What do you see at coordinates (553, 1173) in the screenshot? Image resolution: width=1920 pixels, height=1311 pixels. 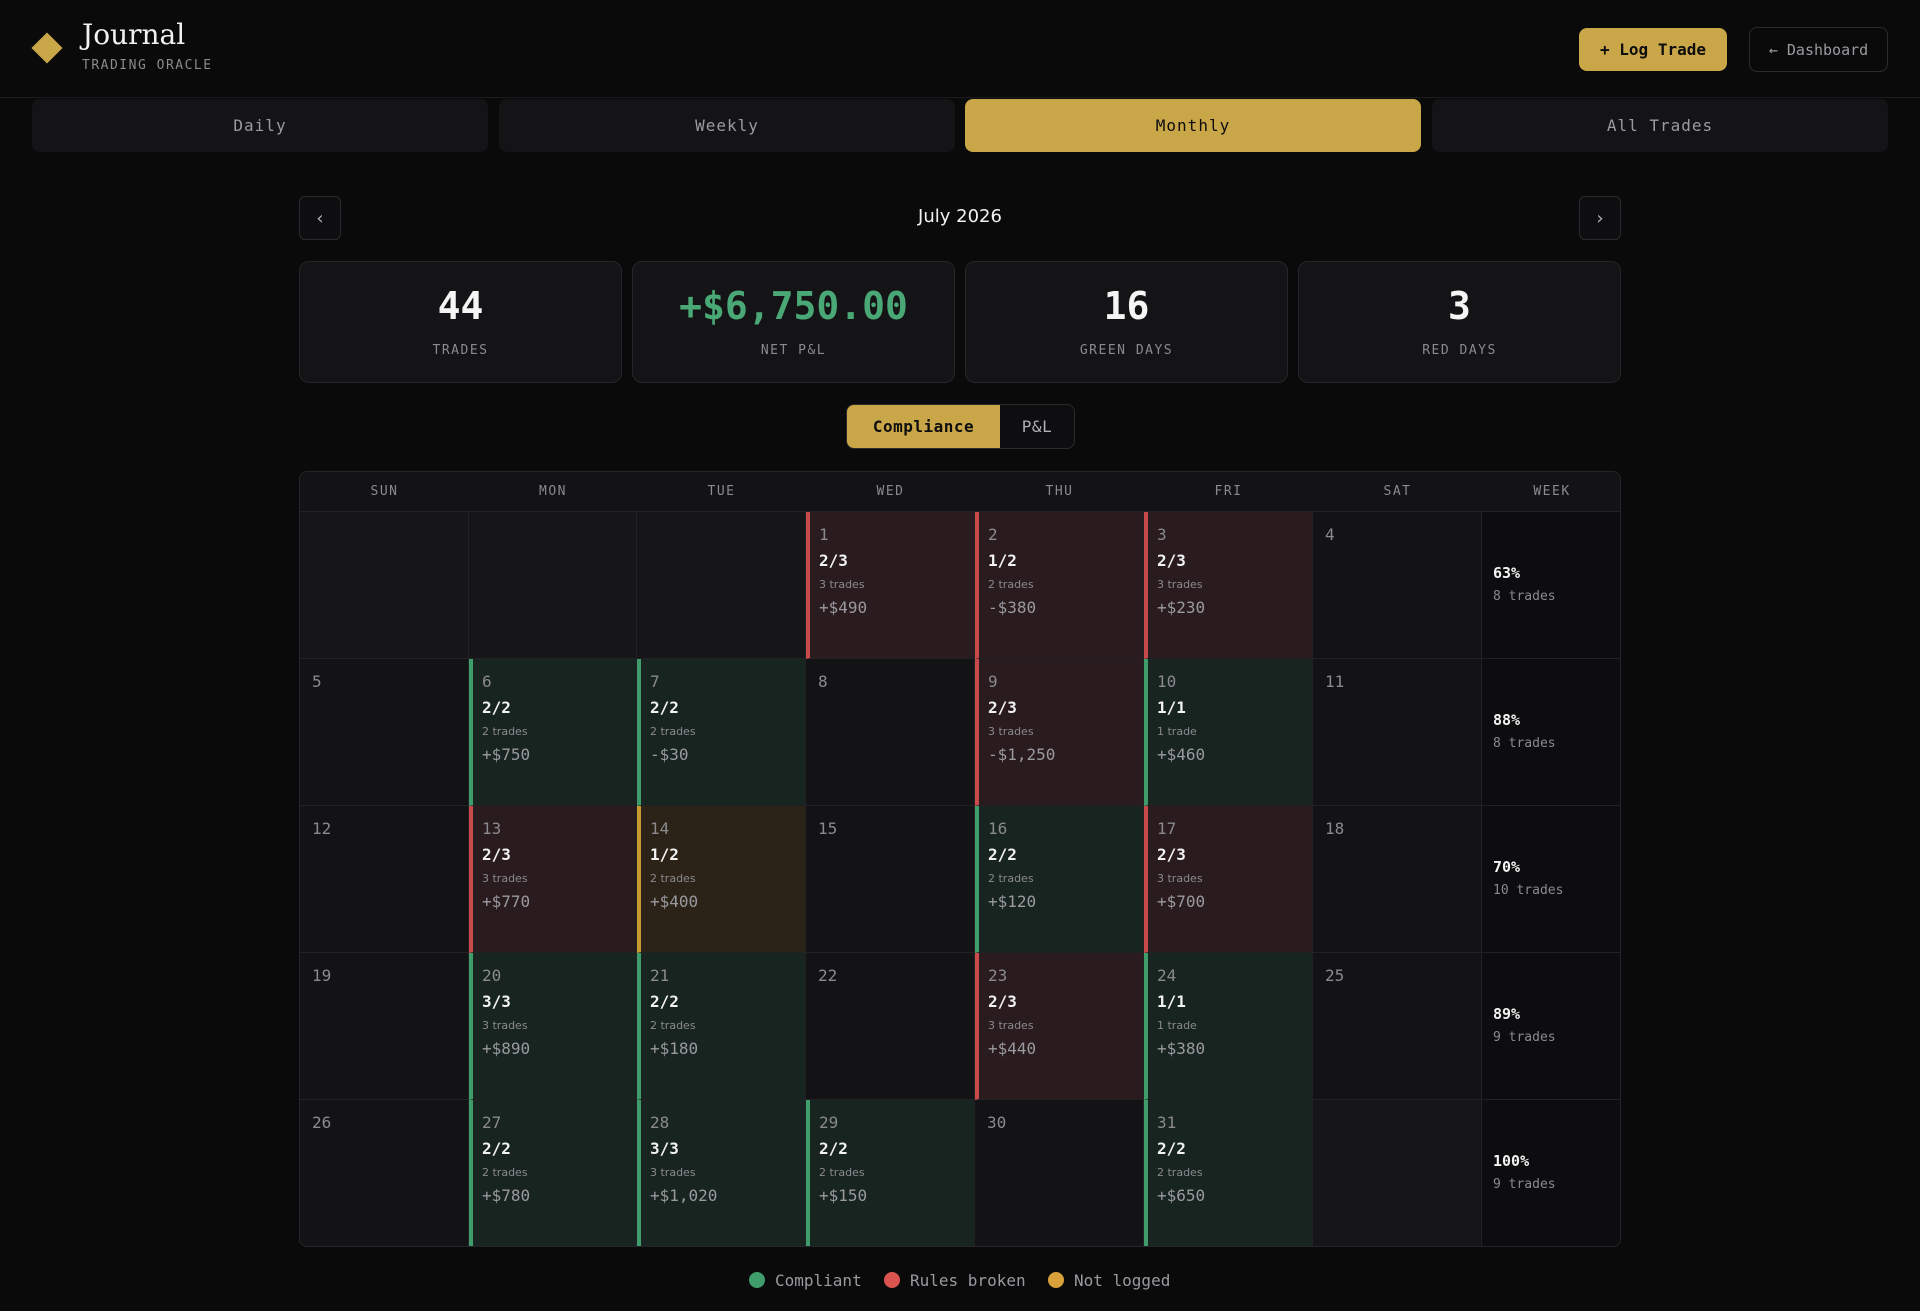 I see `calendar-day-cell: 27 2/2 2 trades +$780` at bounding box center [553, 1173].